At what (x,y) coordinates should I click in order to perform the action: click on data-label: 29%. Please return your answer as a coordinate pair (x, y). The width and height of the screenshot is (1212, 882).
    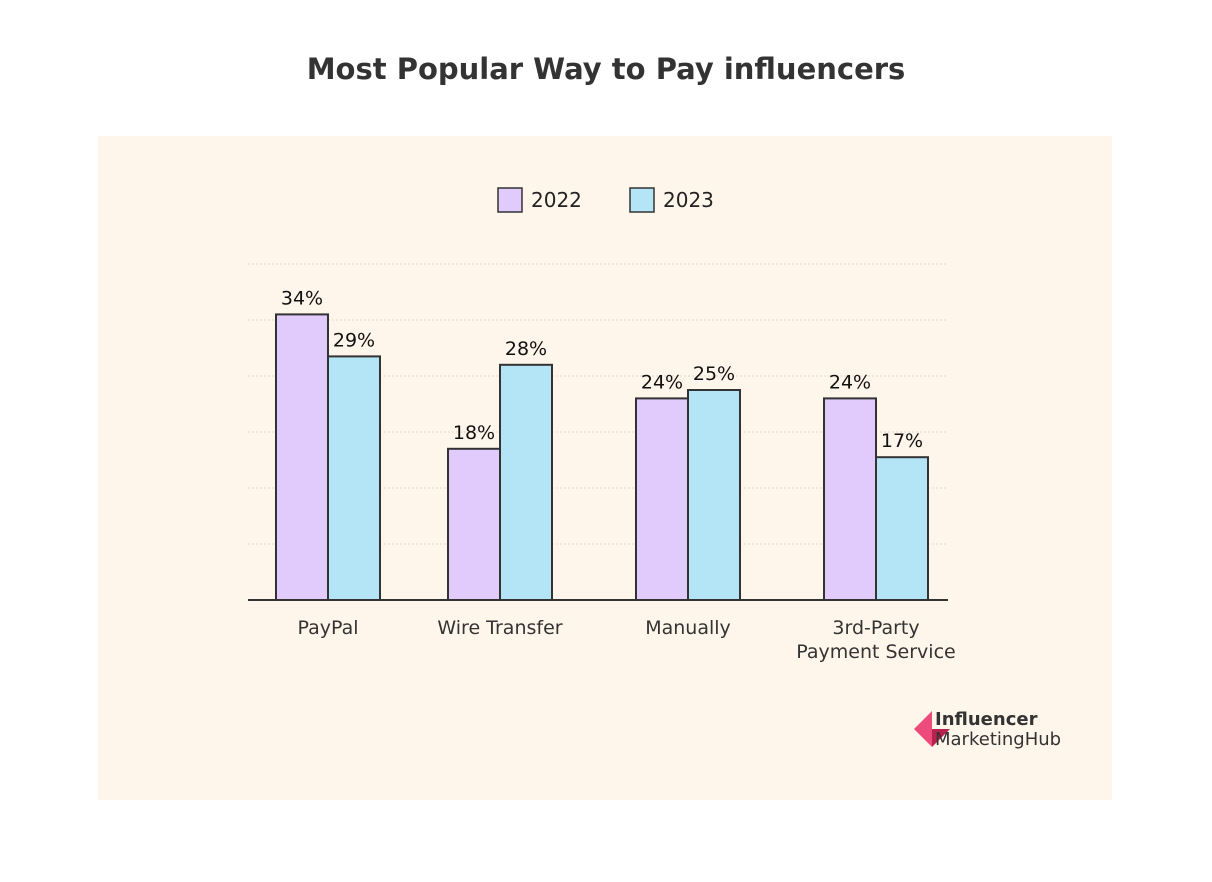
    Looking at the image, I should click on (354, 340).